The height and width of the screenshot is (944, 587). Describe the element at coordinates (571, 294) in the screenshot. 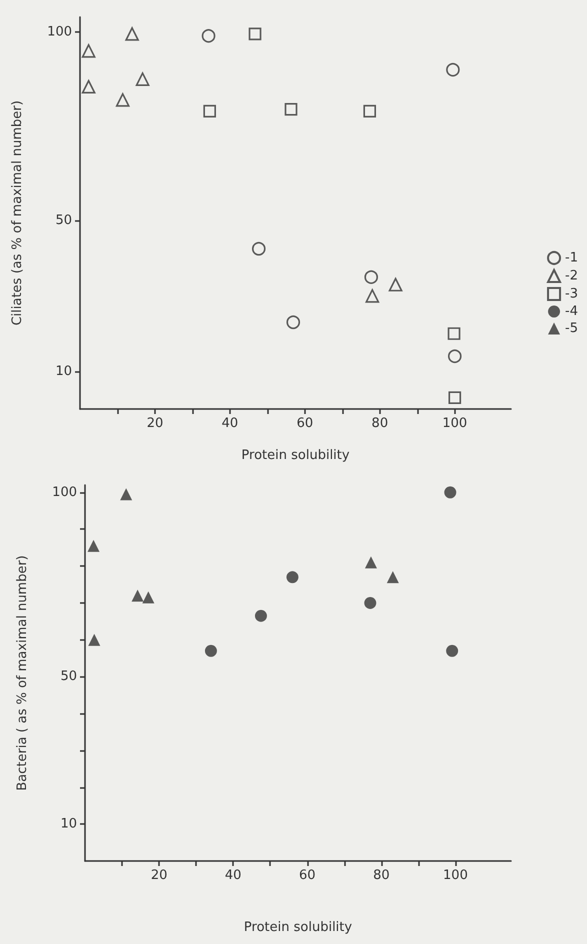

I see `legend-label: -3` at that location.